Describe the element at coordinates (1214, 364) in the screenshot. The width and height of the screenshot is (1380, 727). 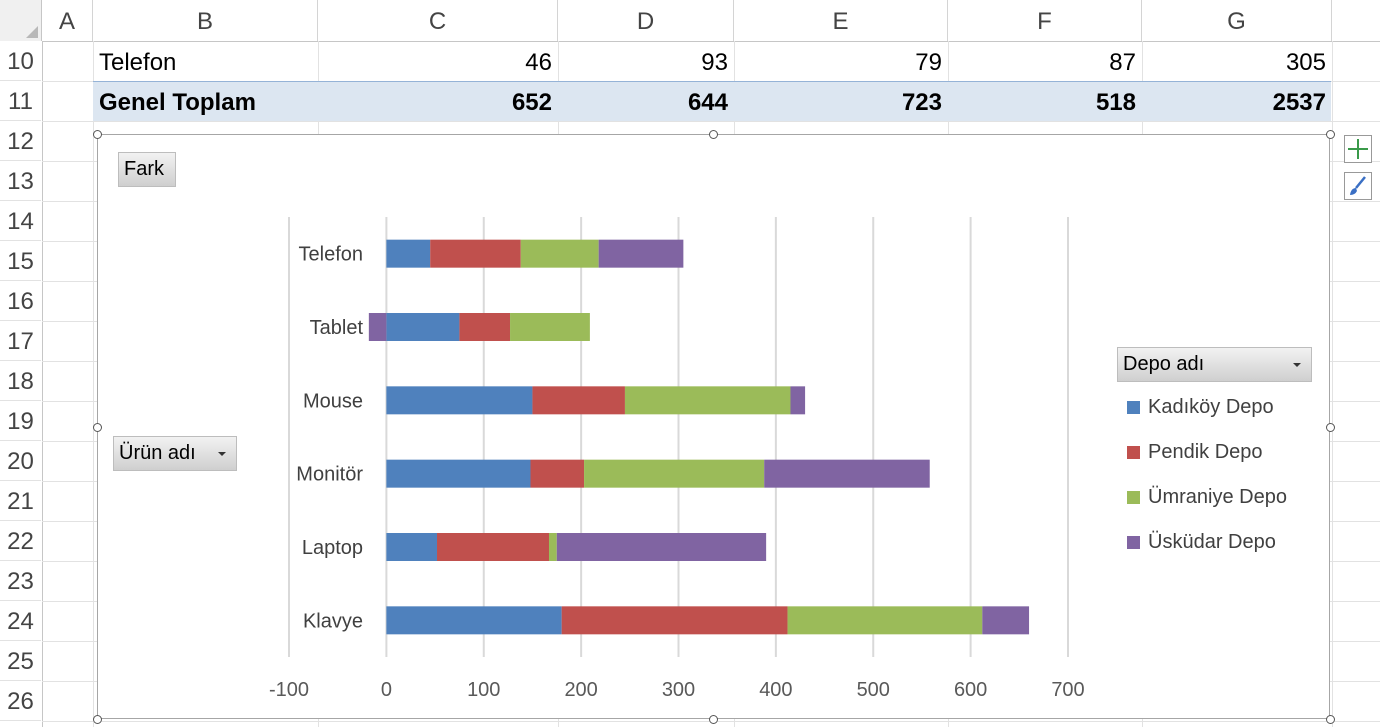
I see `legend-field-button: Depo adı` at that location.